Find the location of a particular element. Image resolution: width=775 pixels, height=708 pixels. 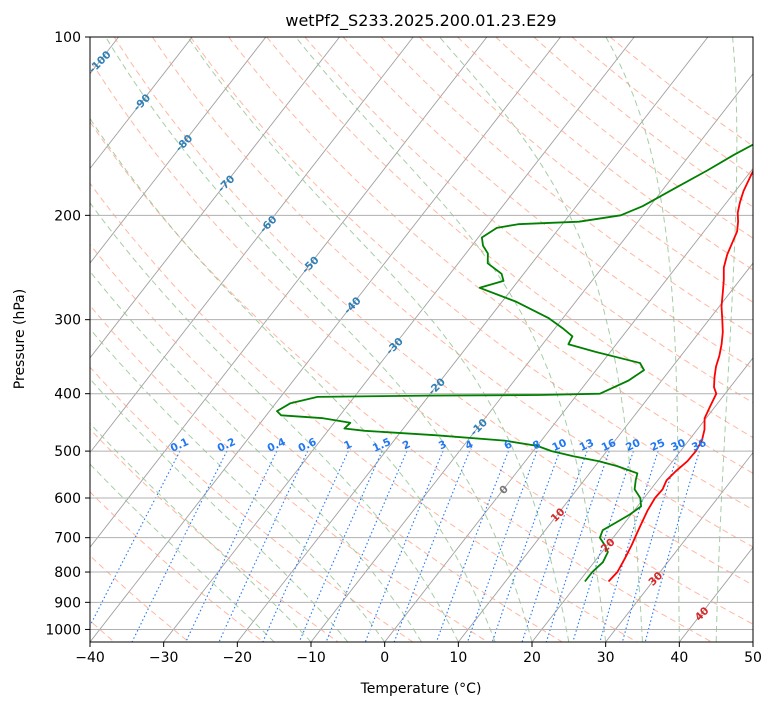

chart-title: wetPf2_S233.2025.200.01.23.E29 is located at coordinates (420, 21).